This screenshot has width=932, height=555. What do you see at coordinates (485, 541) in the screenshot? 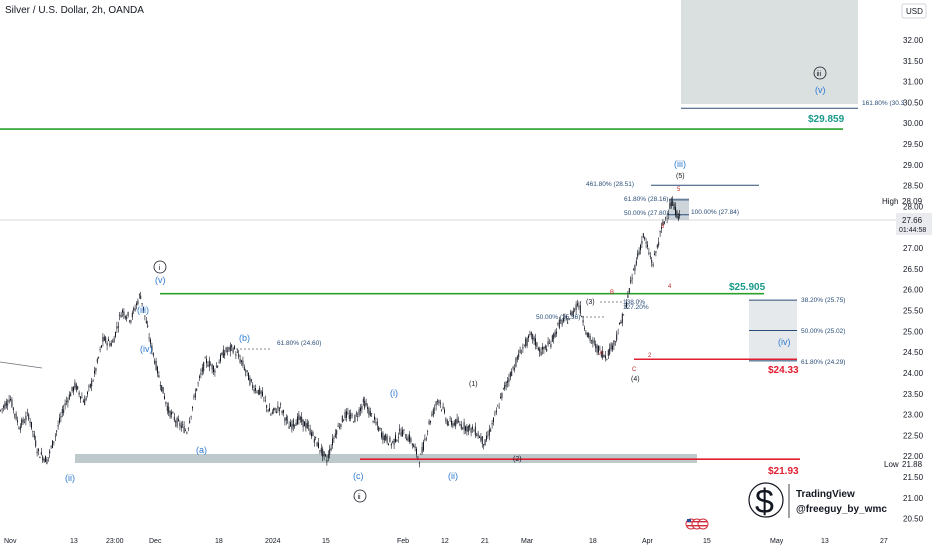
I see `x-tick-label: 21` at bounding box center [485, 541].